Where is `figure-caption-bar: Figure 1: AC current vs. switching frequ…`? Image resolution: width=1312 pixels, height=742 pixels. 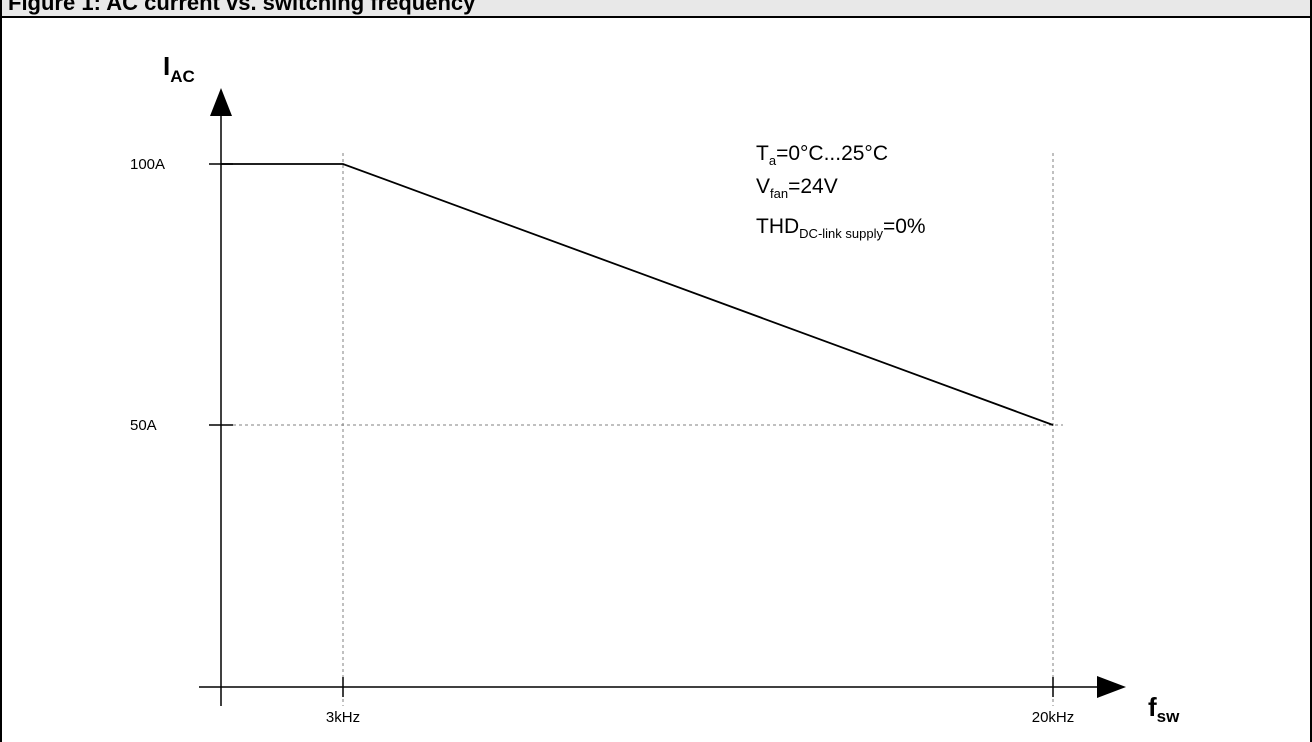 figure-caption-bar: Figure 1: AC current vs. switching frequ… is located at coordinates (656, 9).